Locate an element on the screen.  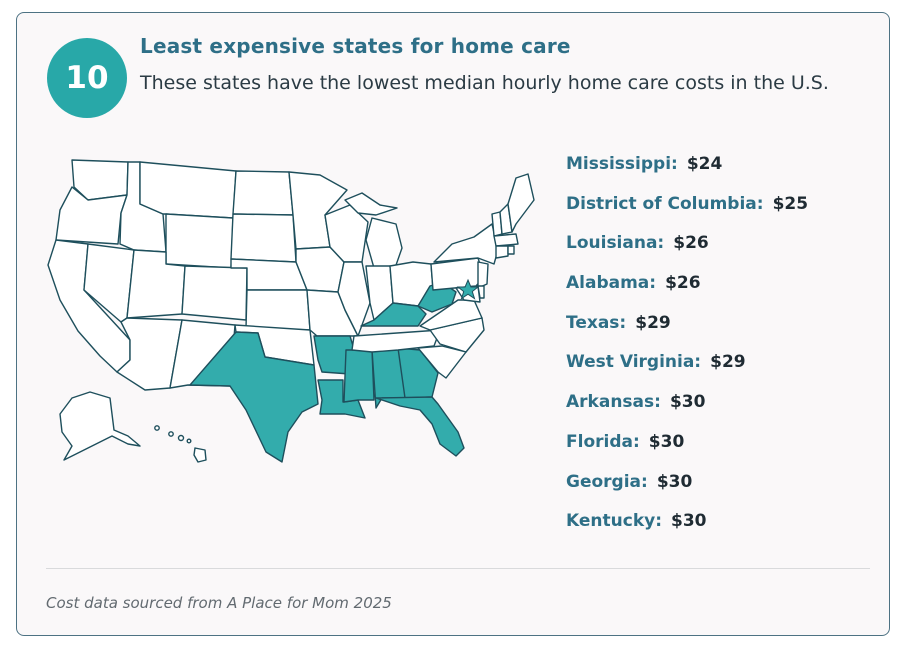
state-massachusetts is located at coordinates (506, 240).